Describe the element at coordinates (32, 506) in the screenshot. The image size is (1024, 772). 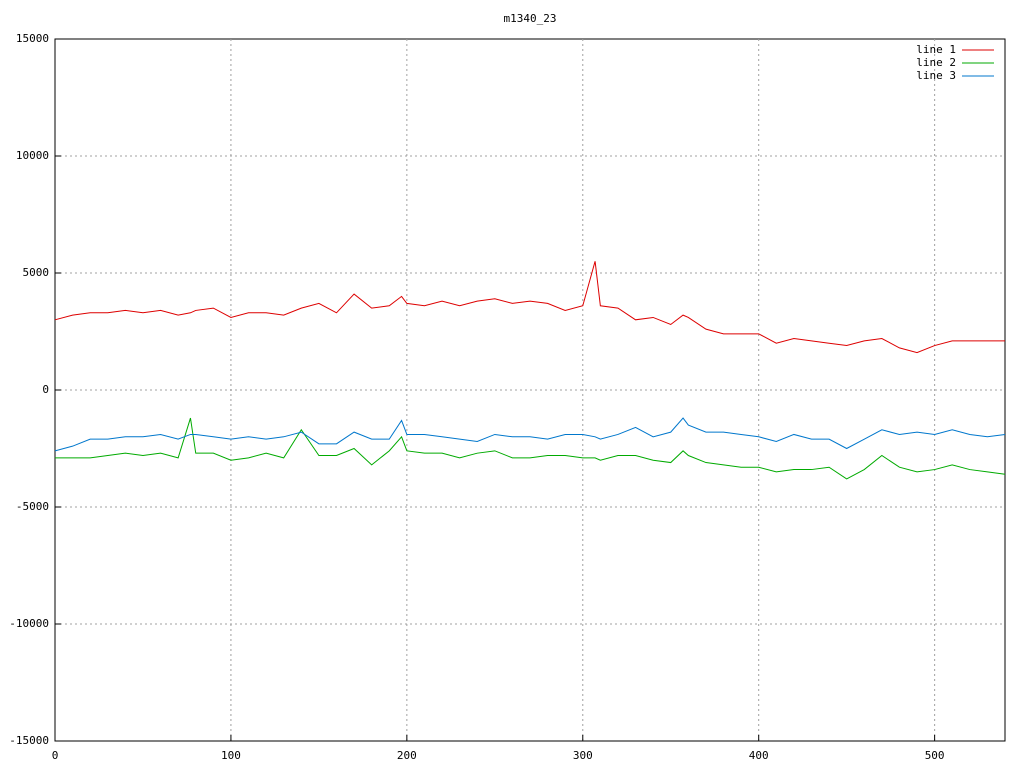
I see `y-tick-label: -5000` at that location.